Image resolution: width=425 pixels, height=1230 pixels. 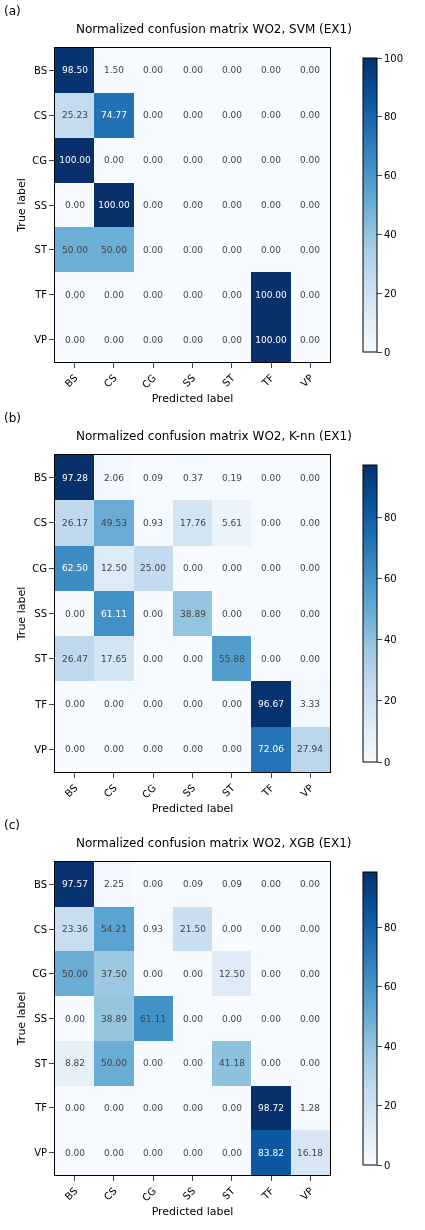 I want to click on y-tick-label: TF, so click(x=41, y=295).